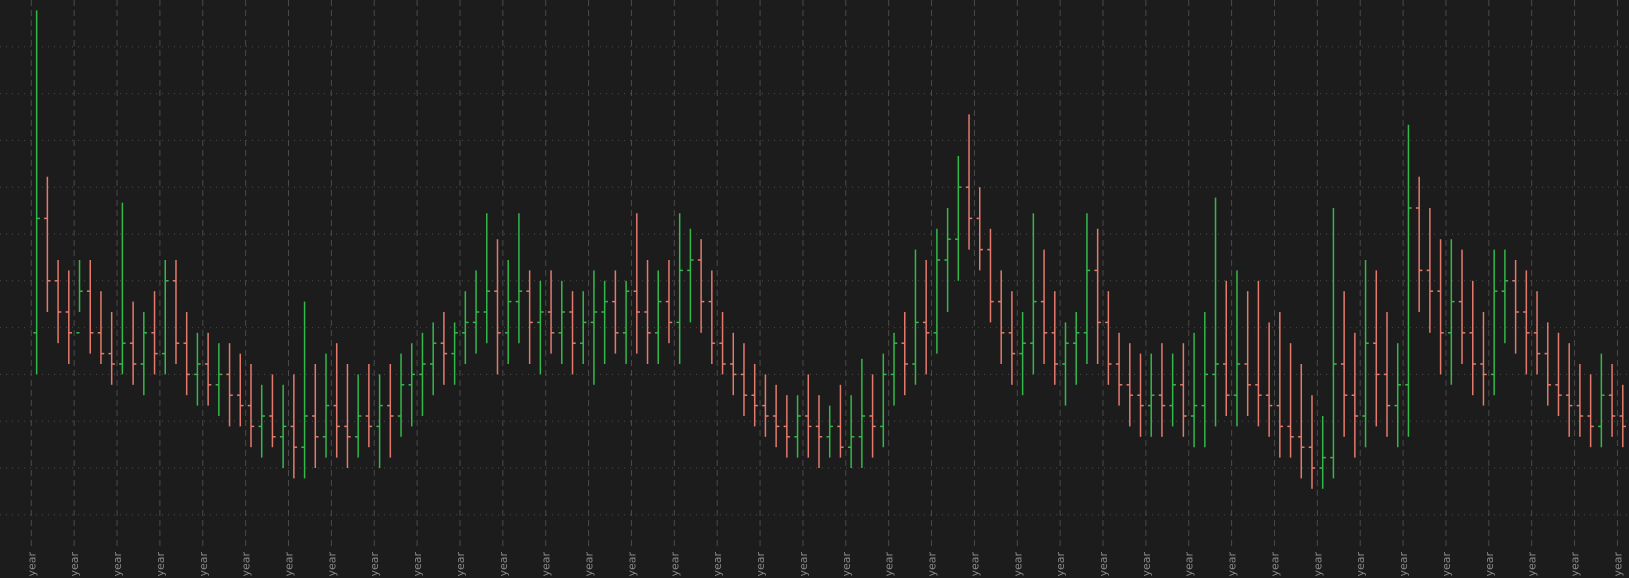  What do you see at coordinates (117, 565) in the screenshot?
I see `x-tick-label: 1989 year` at bounding box center [117, 565].